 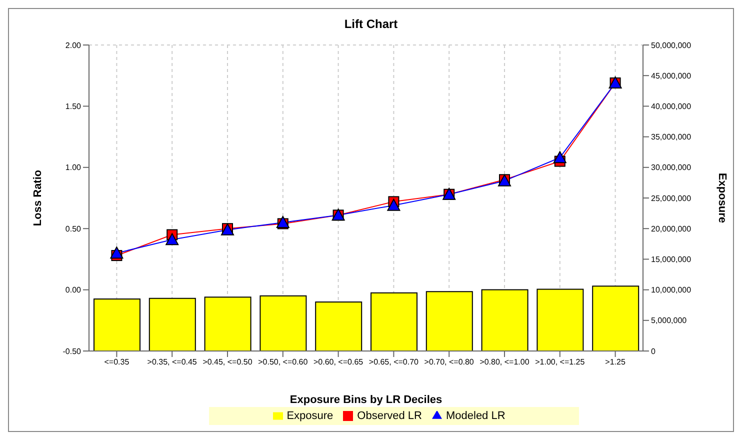 I want to click on y2-tick-label: 20,000,000, so click(x=671, y=229).